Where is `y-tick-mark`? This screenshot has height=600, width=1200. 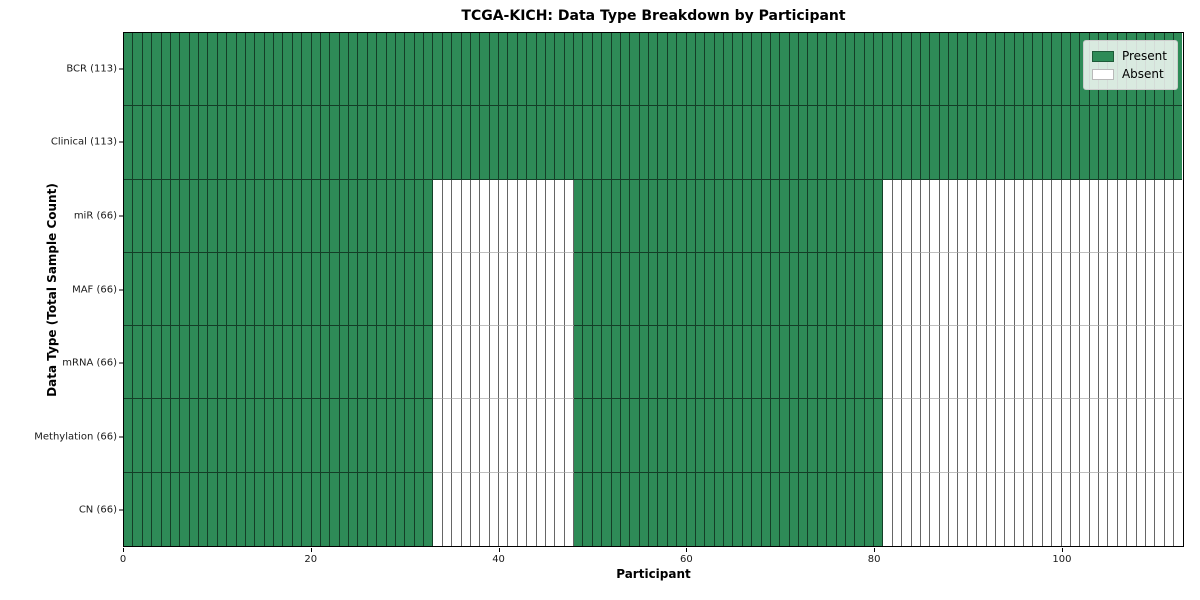
y-tick-mark is located at coordinates (121, 363).